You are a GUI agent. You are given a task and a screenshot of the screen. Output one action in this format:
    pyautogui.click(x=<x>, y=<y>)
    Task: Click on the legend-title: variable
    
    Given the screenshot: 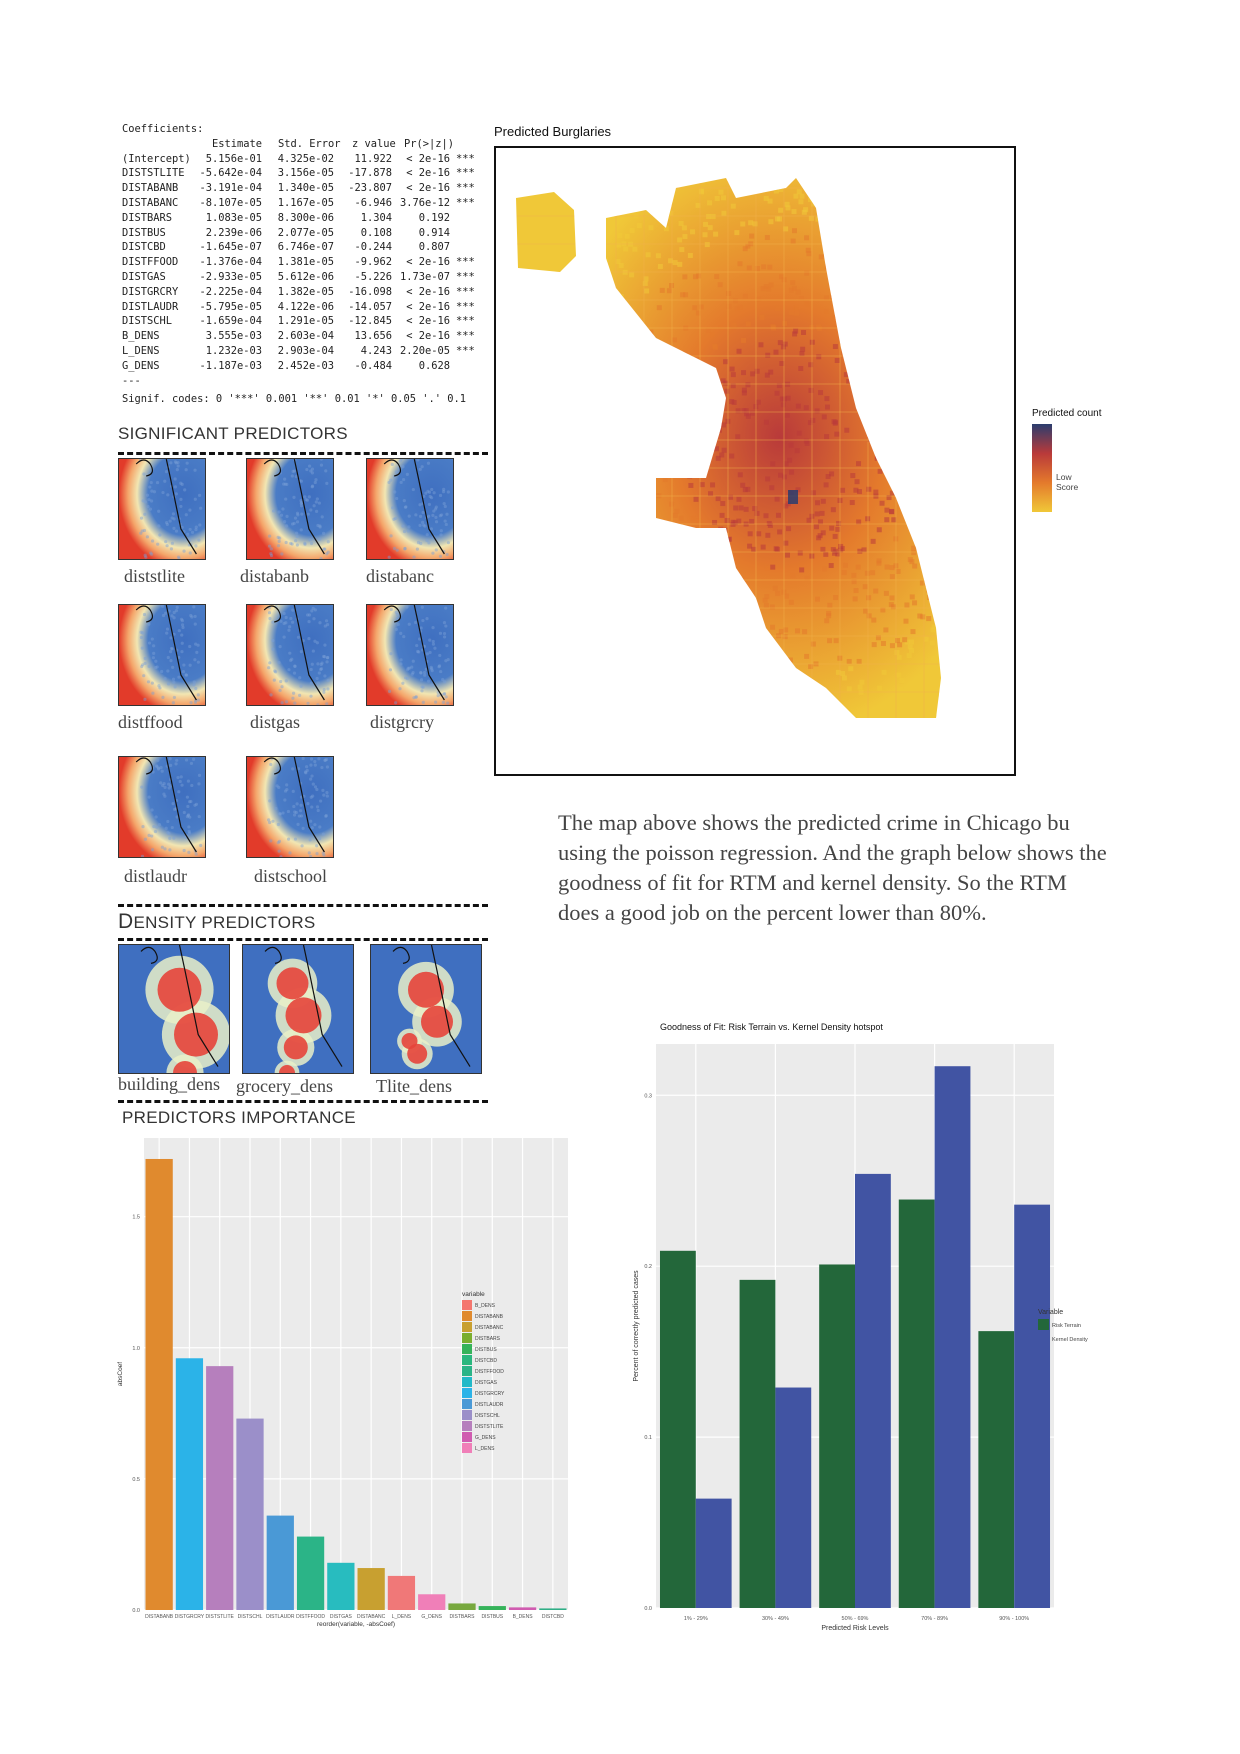 What is the action you would take?
    pyautogui.click(x=473, y=1294)
    